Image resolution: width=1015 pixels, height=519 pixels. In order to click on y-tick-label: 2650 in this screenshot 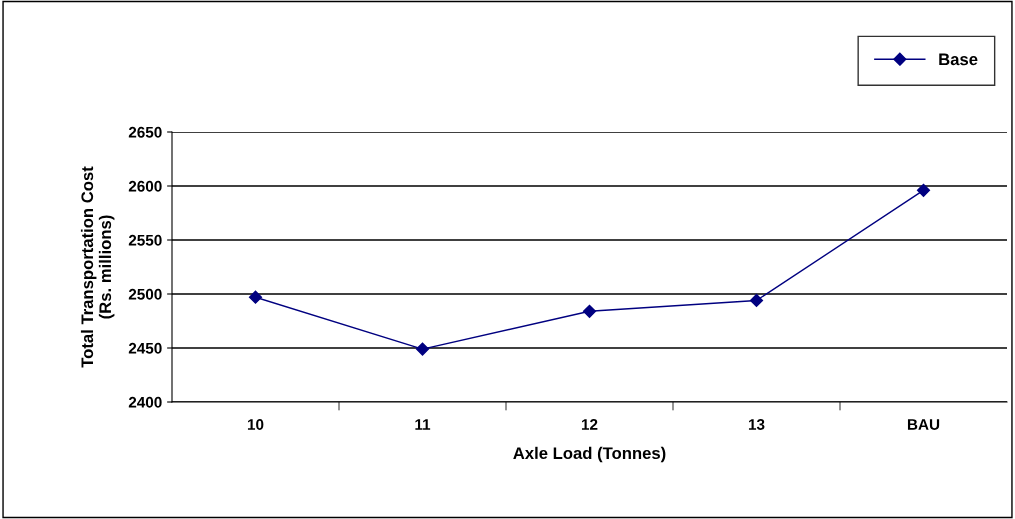, I will do `click(145, 132)`.